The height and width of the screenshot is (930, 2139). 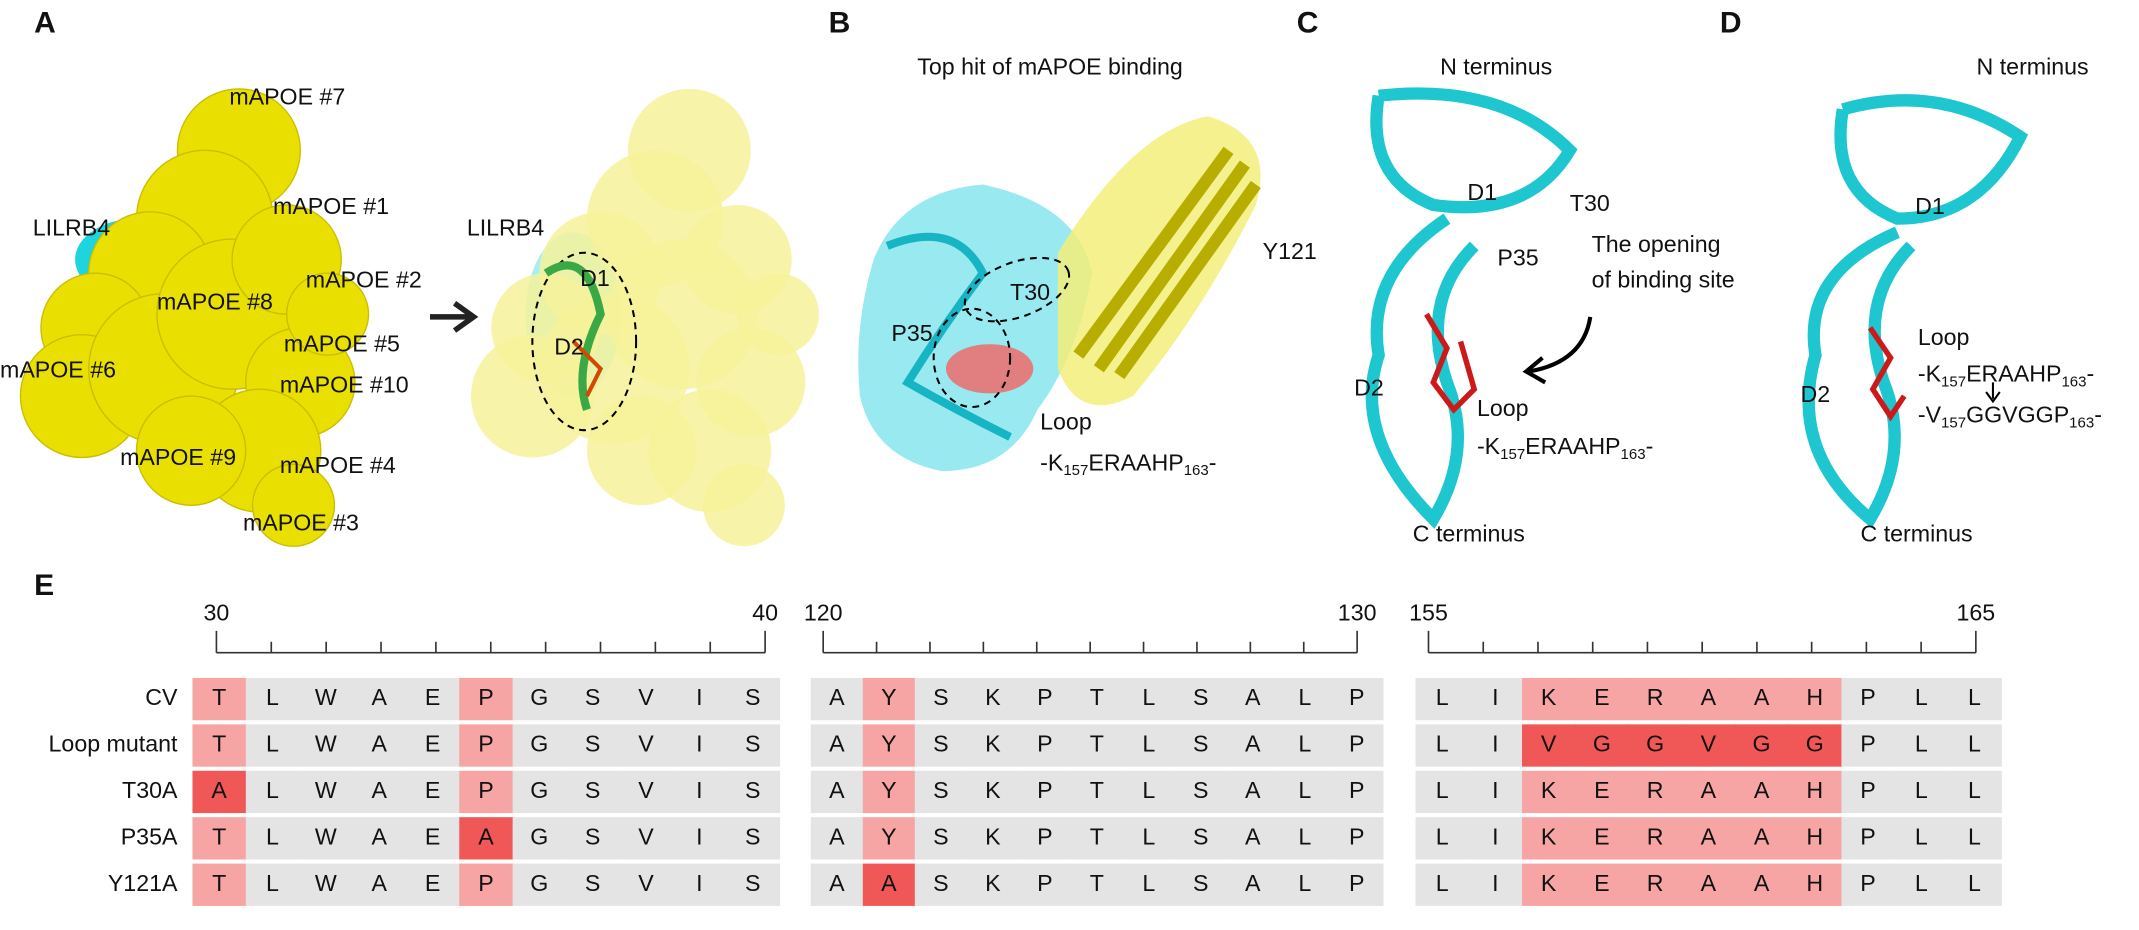 What do you see at coordinates (301, 523) in the screenshot?
I see `annotation: mAPOE #3` at bounding box center [301, 523].